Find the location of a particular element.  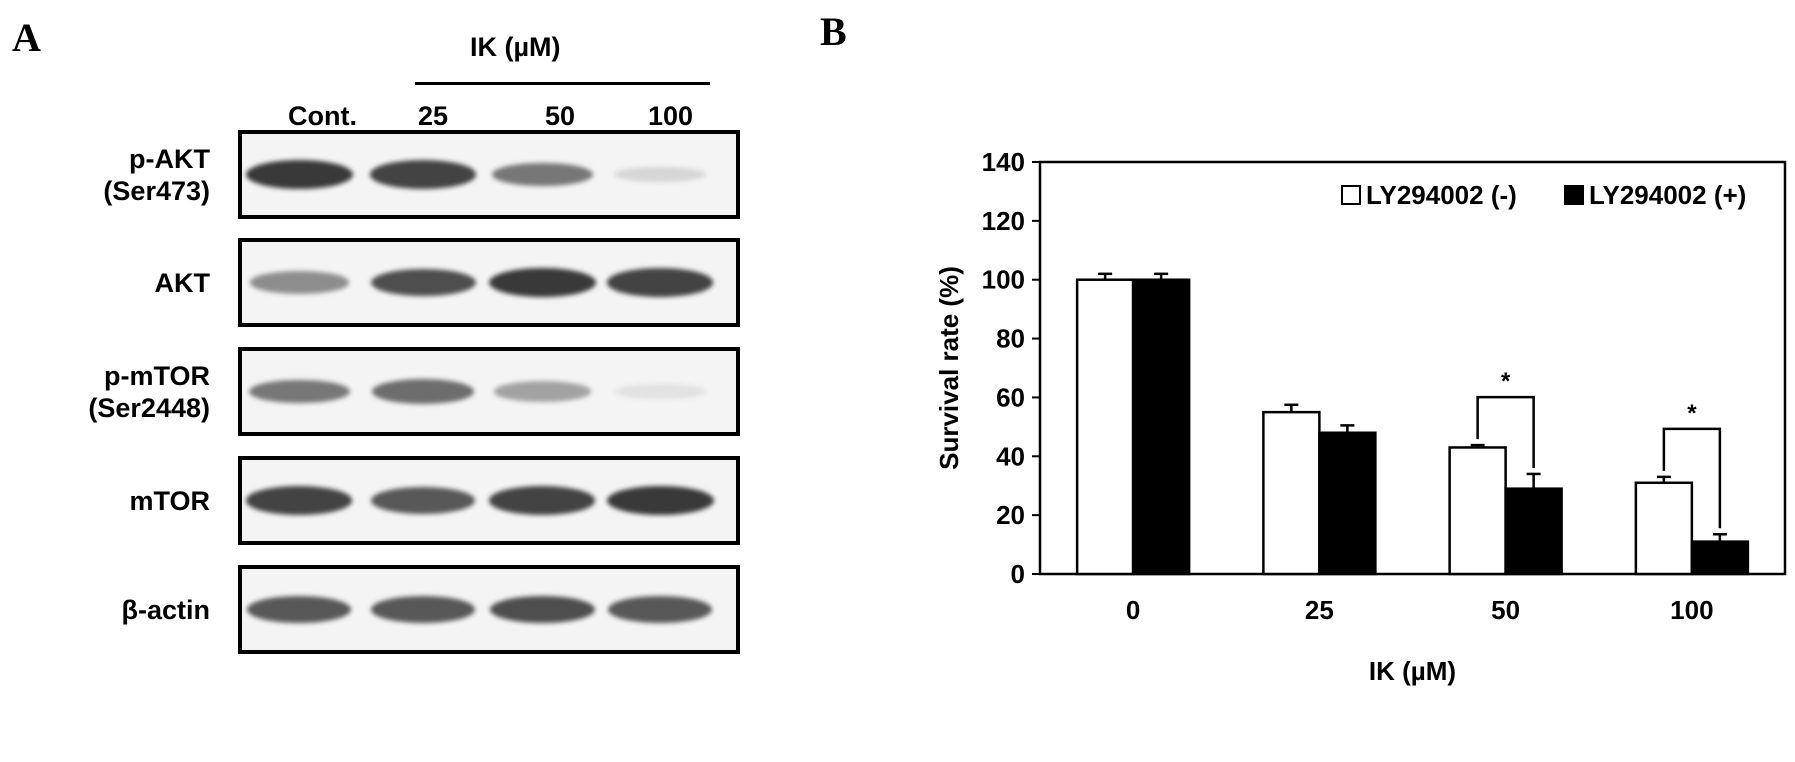

panel-a-letter: A is located at coordinates (26, 37).